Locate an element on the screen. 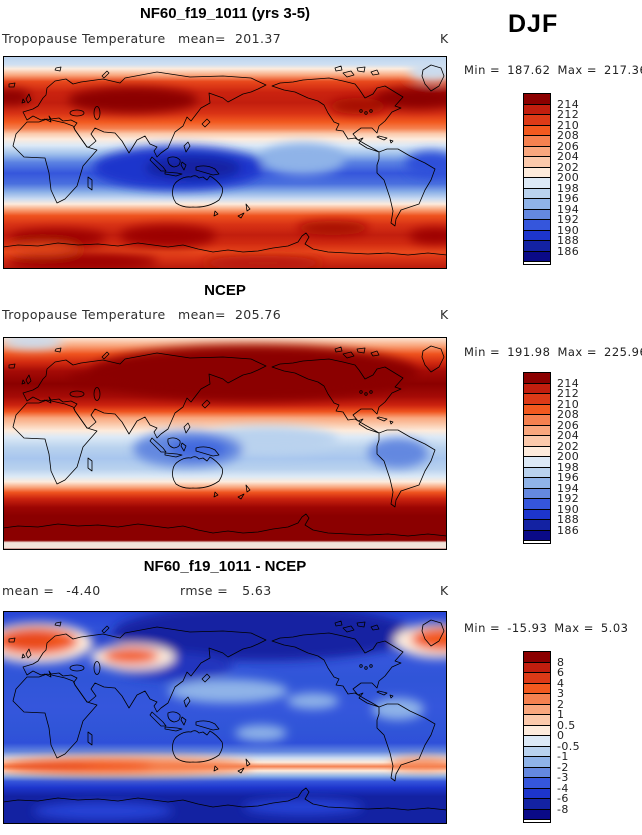 This screenshot has height=835, width=642. colorbar-tick-label: -8 is located at coordinates (563, 809).